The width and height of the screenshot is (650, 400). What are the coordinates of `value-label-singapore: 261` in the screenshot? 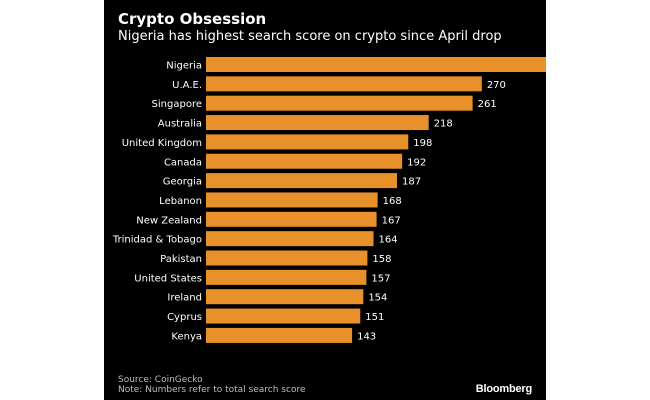 It's located at (487, 104).